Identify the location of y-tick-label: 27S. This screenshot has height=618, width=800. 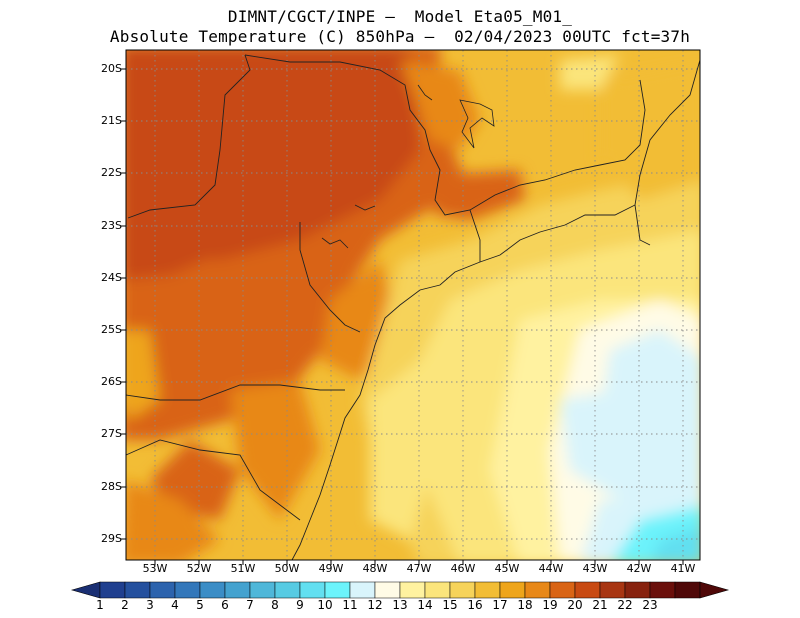
(111, 433).